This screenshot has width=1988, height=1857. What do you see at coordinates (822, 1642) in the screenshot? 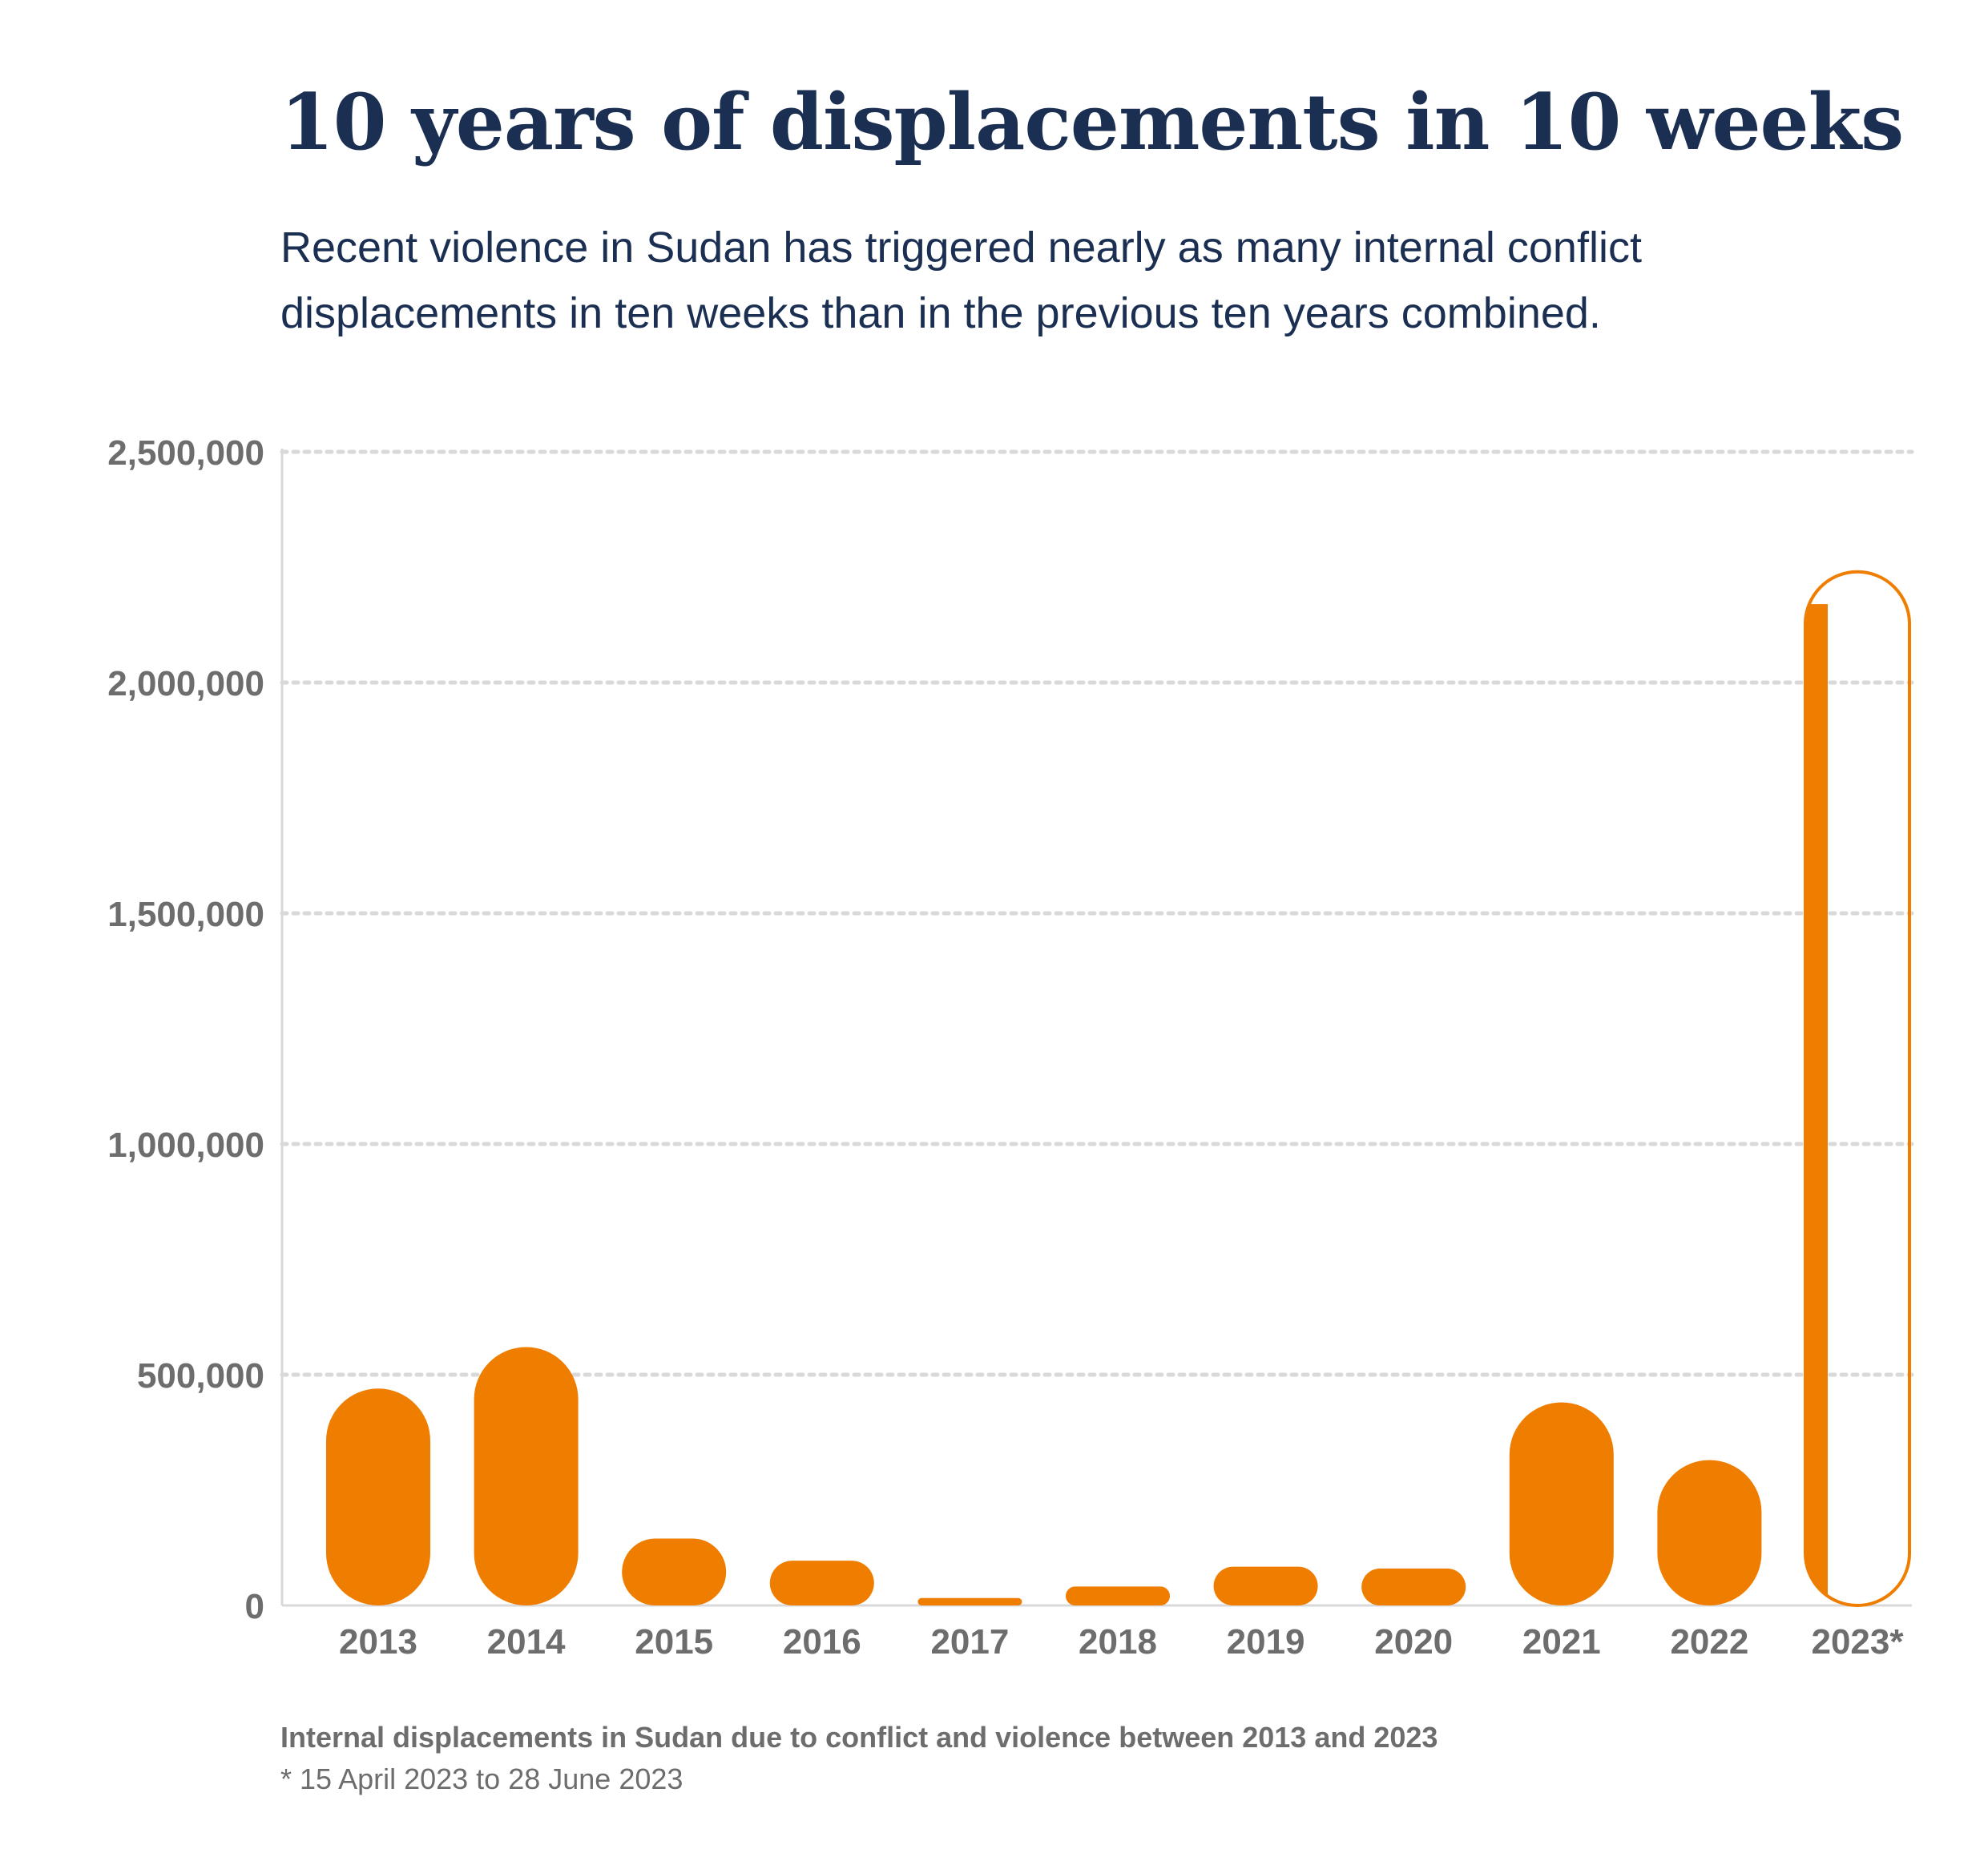
I see `x-tick-label: 2016` at bounding box center [822, 1642].